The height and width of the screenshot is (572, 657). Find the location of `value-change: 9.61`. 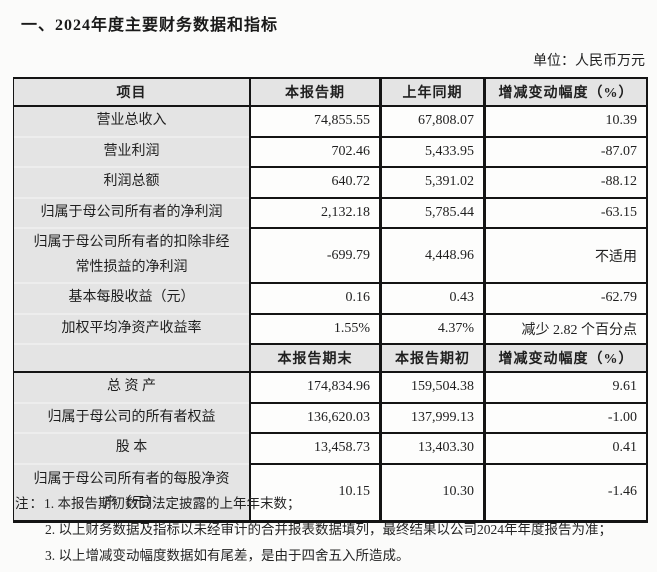

value-change: 9.61 is located at coordinates (564, 388).